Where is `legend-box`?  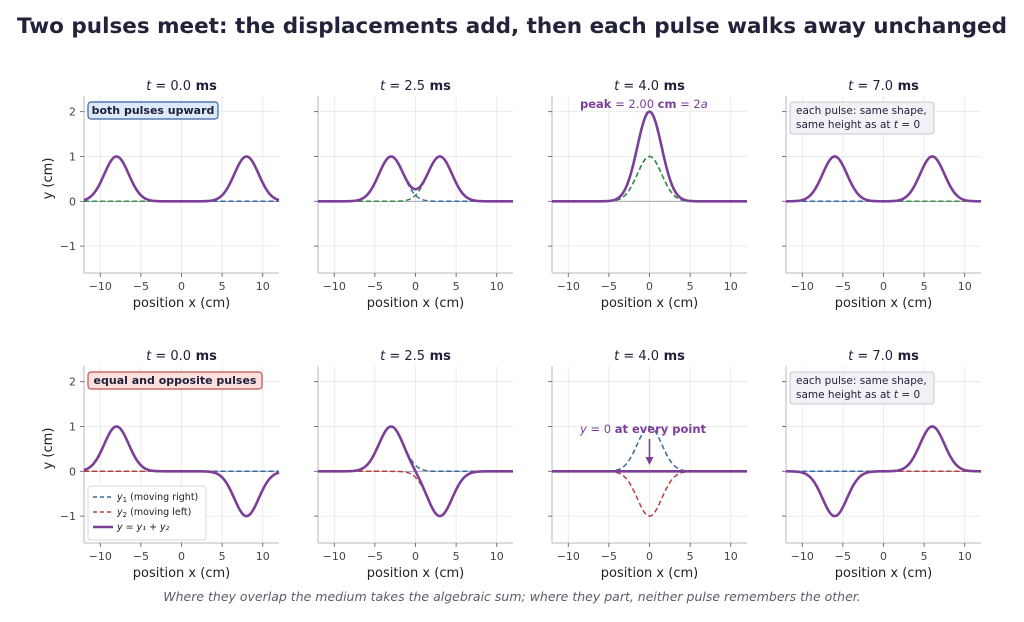
legend-box is located at coordinates (147, 513).